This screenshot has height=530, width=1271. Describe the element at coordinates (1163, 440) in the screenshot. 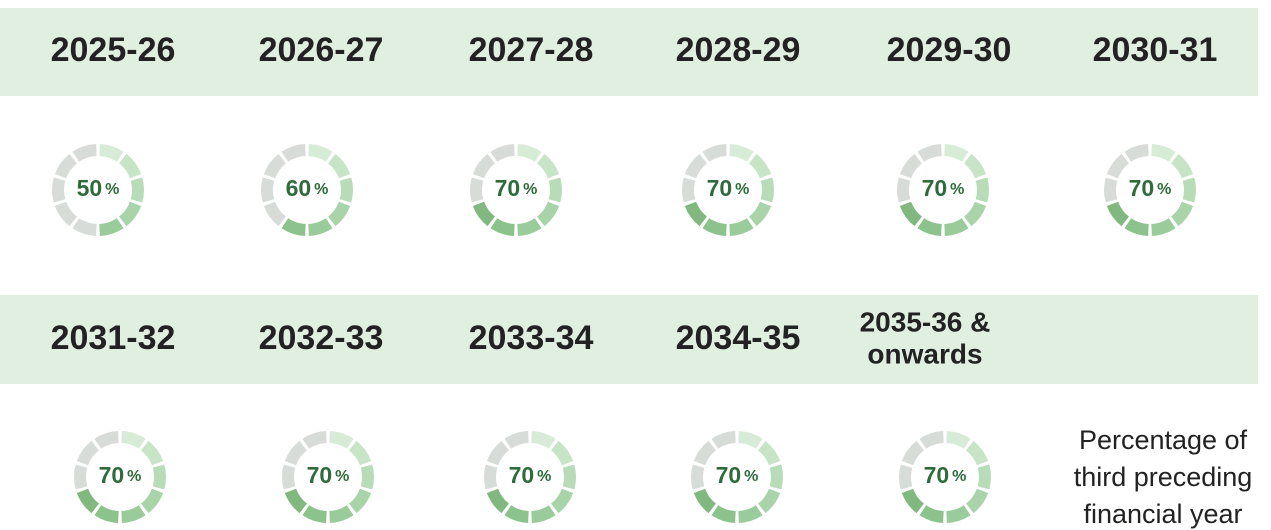

I see `note: Percentage of` at that location.